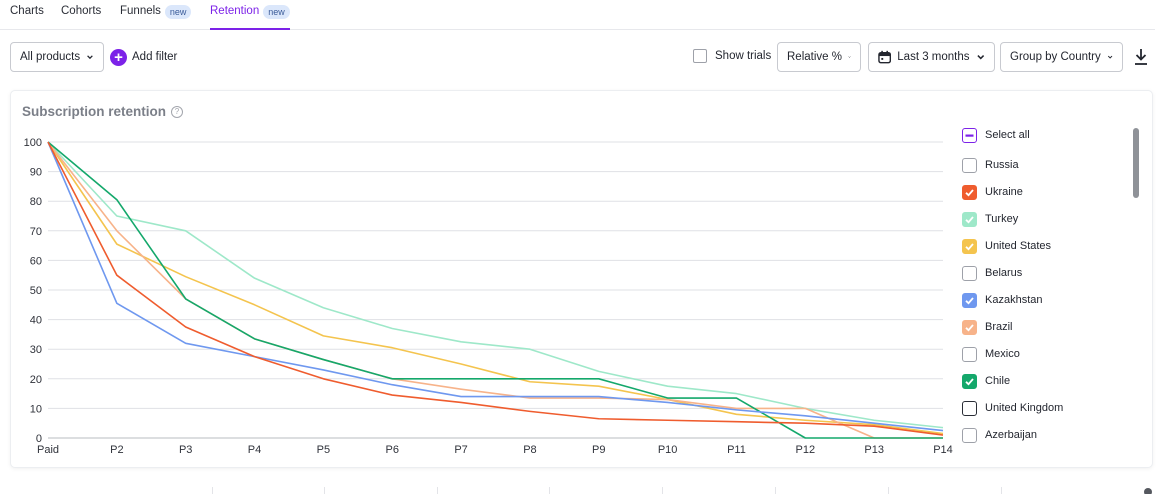 This screenshot has height=494, width=1161. Describe the element at coordinates (36, 409) in the screenshot. I see `y-tick-label: 10` at that location.